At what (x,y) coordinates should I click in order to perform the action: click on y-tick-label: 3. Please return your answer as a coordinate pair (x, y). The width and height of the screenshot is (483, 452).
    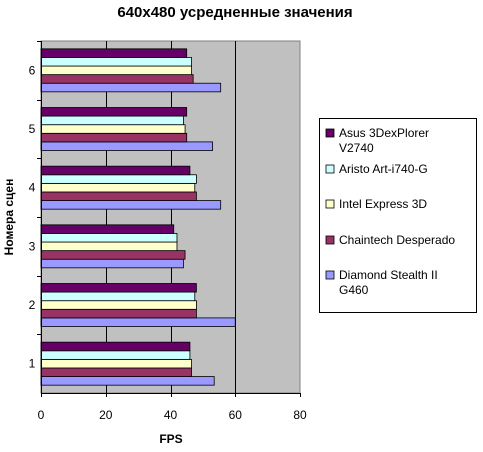
    Looking at the image, I should click on (32, 246).